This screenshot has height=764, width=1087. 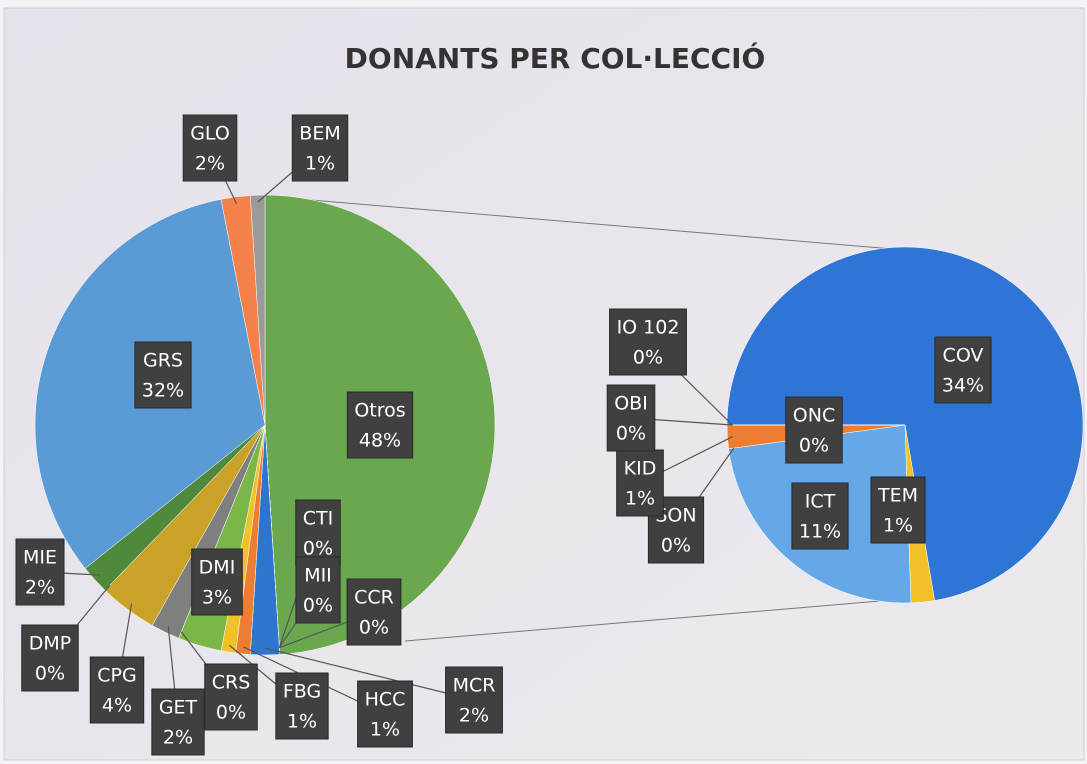 What do you see at coordinates (178, 708) in the screenshot?
I see `label-name: GET` at bounding box center [178, 708].